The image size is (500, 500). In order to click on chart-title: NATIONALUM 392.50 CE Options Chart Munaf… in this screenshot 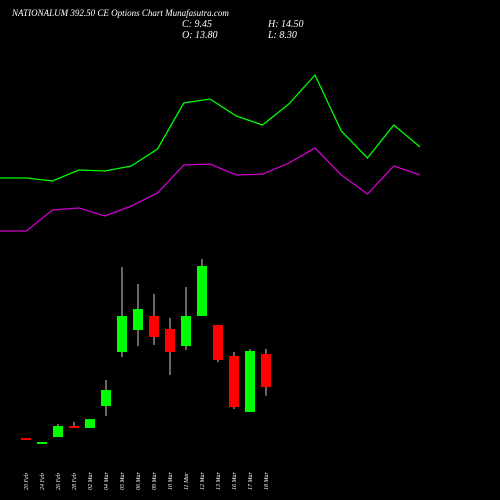, I will do `click(120, 13)`.